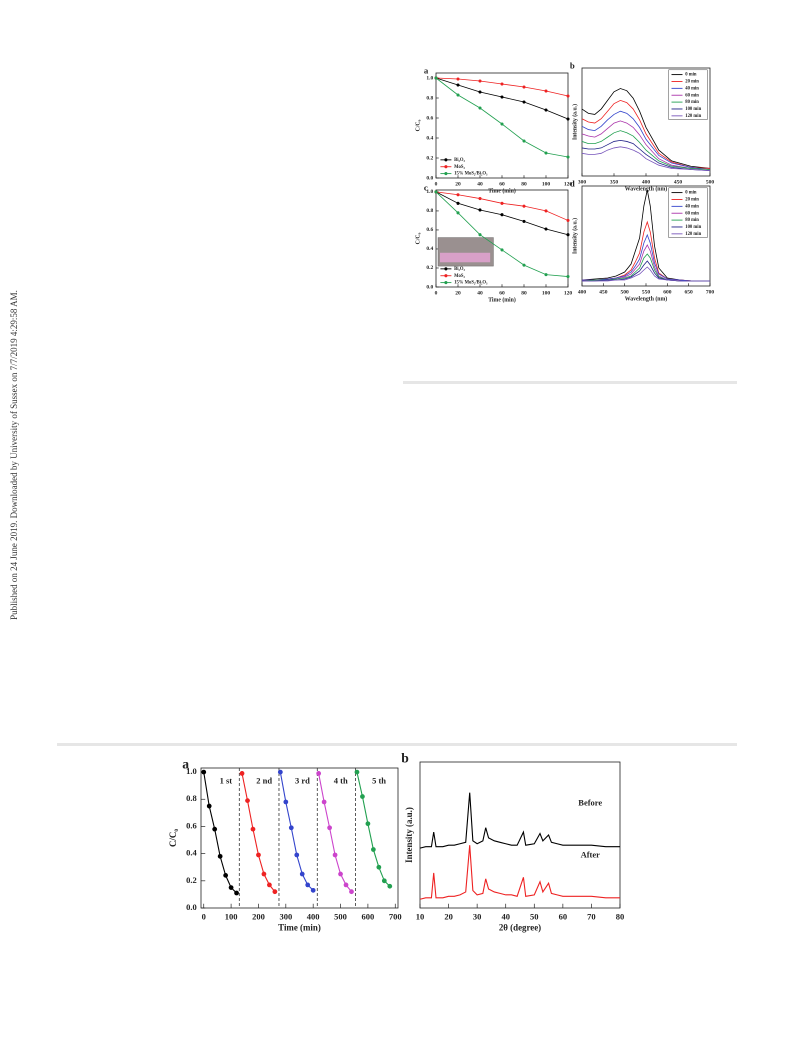  I want to click on legend-label: 120 min, so click(693, 234).